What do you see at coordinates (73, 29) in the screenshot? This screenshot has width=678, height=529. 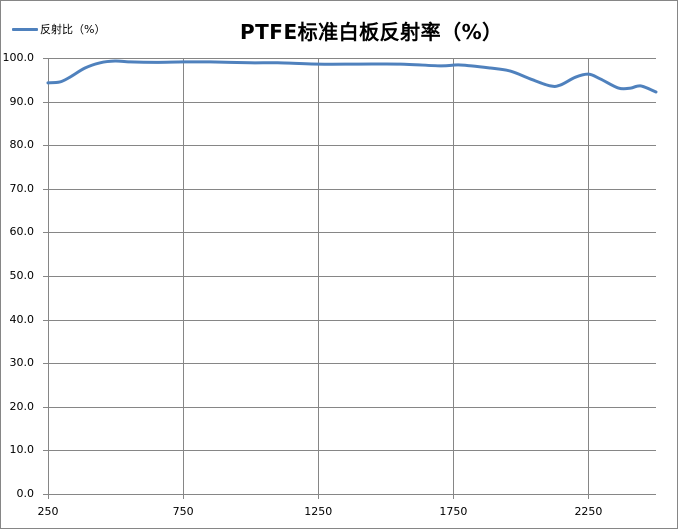 I see `legend-label: 反射比（%）` at bounding box center [73, 29].